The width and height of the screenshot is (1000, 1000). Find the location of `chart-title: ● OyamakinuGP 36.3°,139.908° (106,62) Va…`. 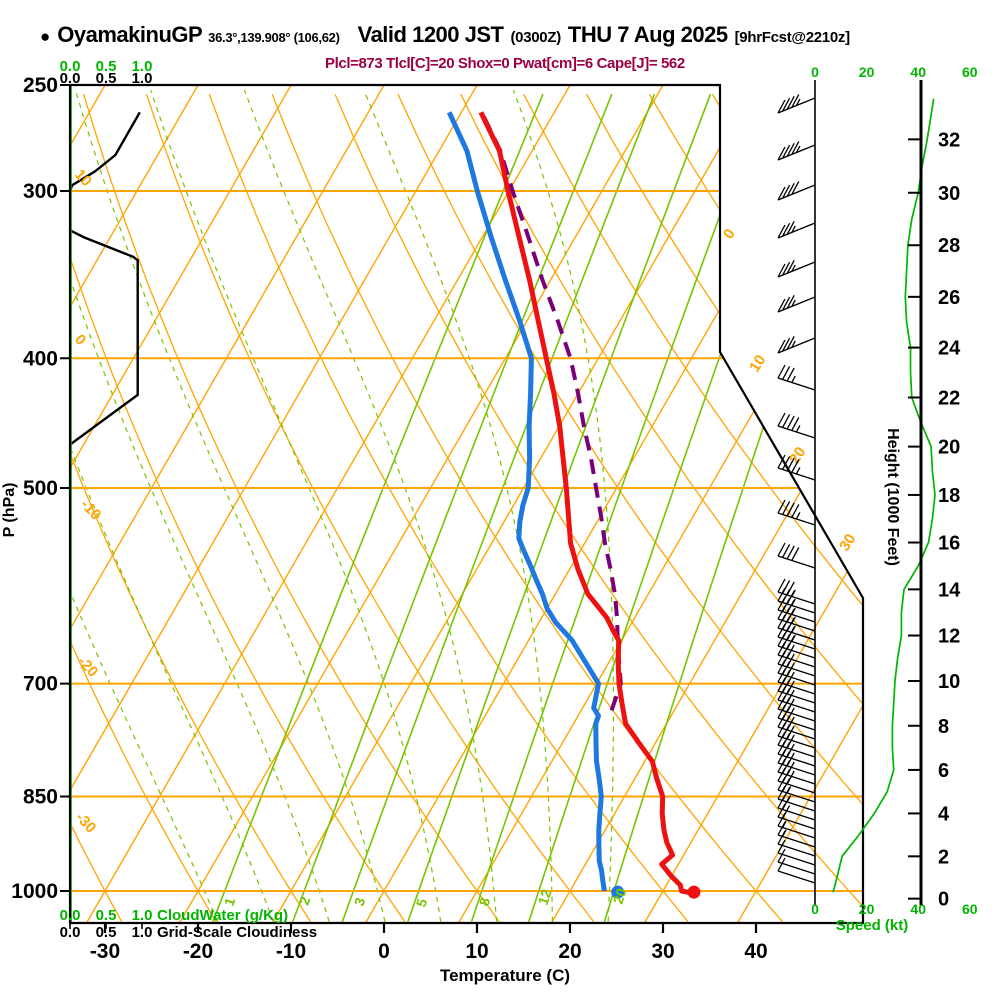

chart-title: ● OyamakinuGP 36.3°,139.908° (106,62) Va… is located at coordinates (445, 35).